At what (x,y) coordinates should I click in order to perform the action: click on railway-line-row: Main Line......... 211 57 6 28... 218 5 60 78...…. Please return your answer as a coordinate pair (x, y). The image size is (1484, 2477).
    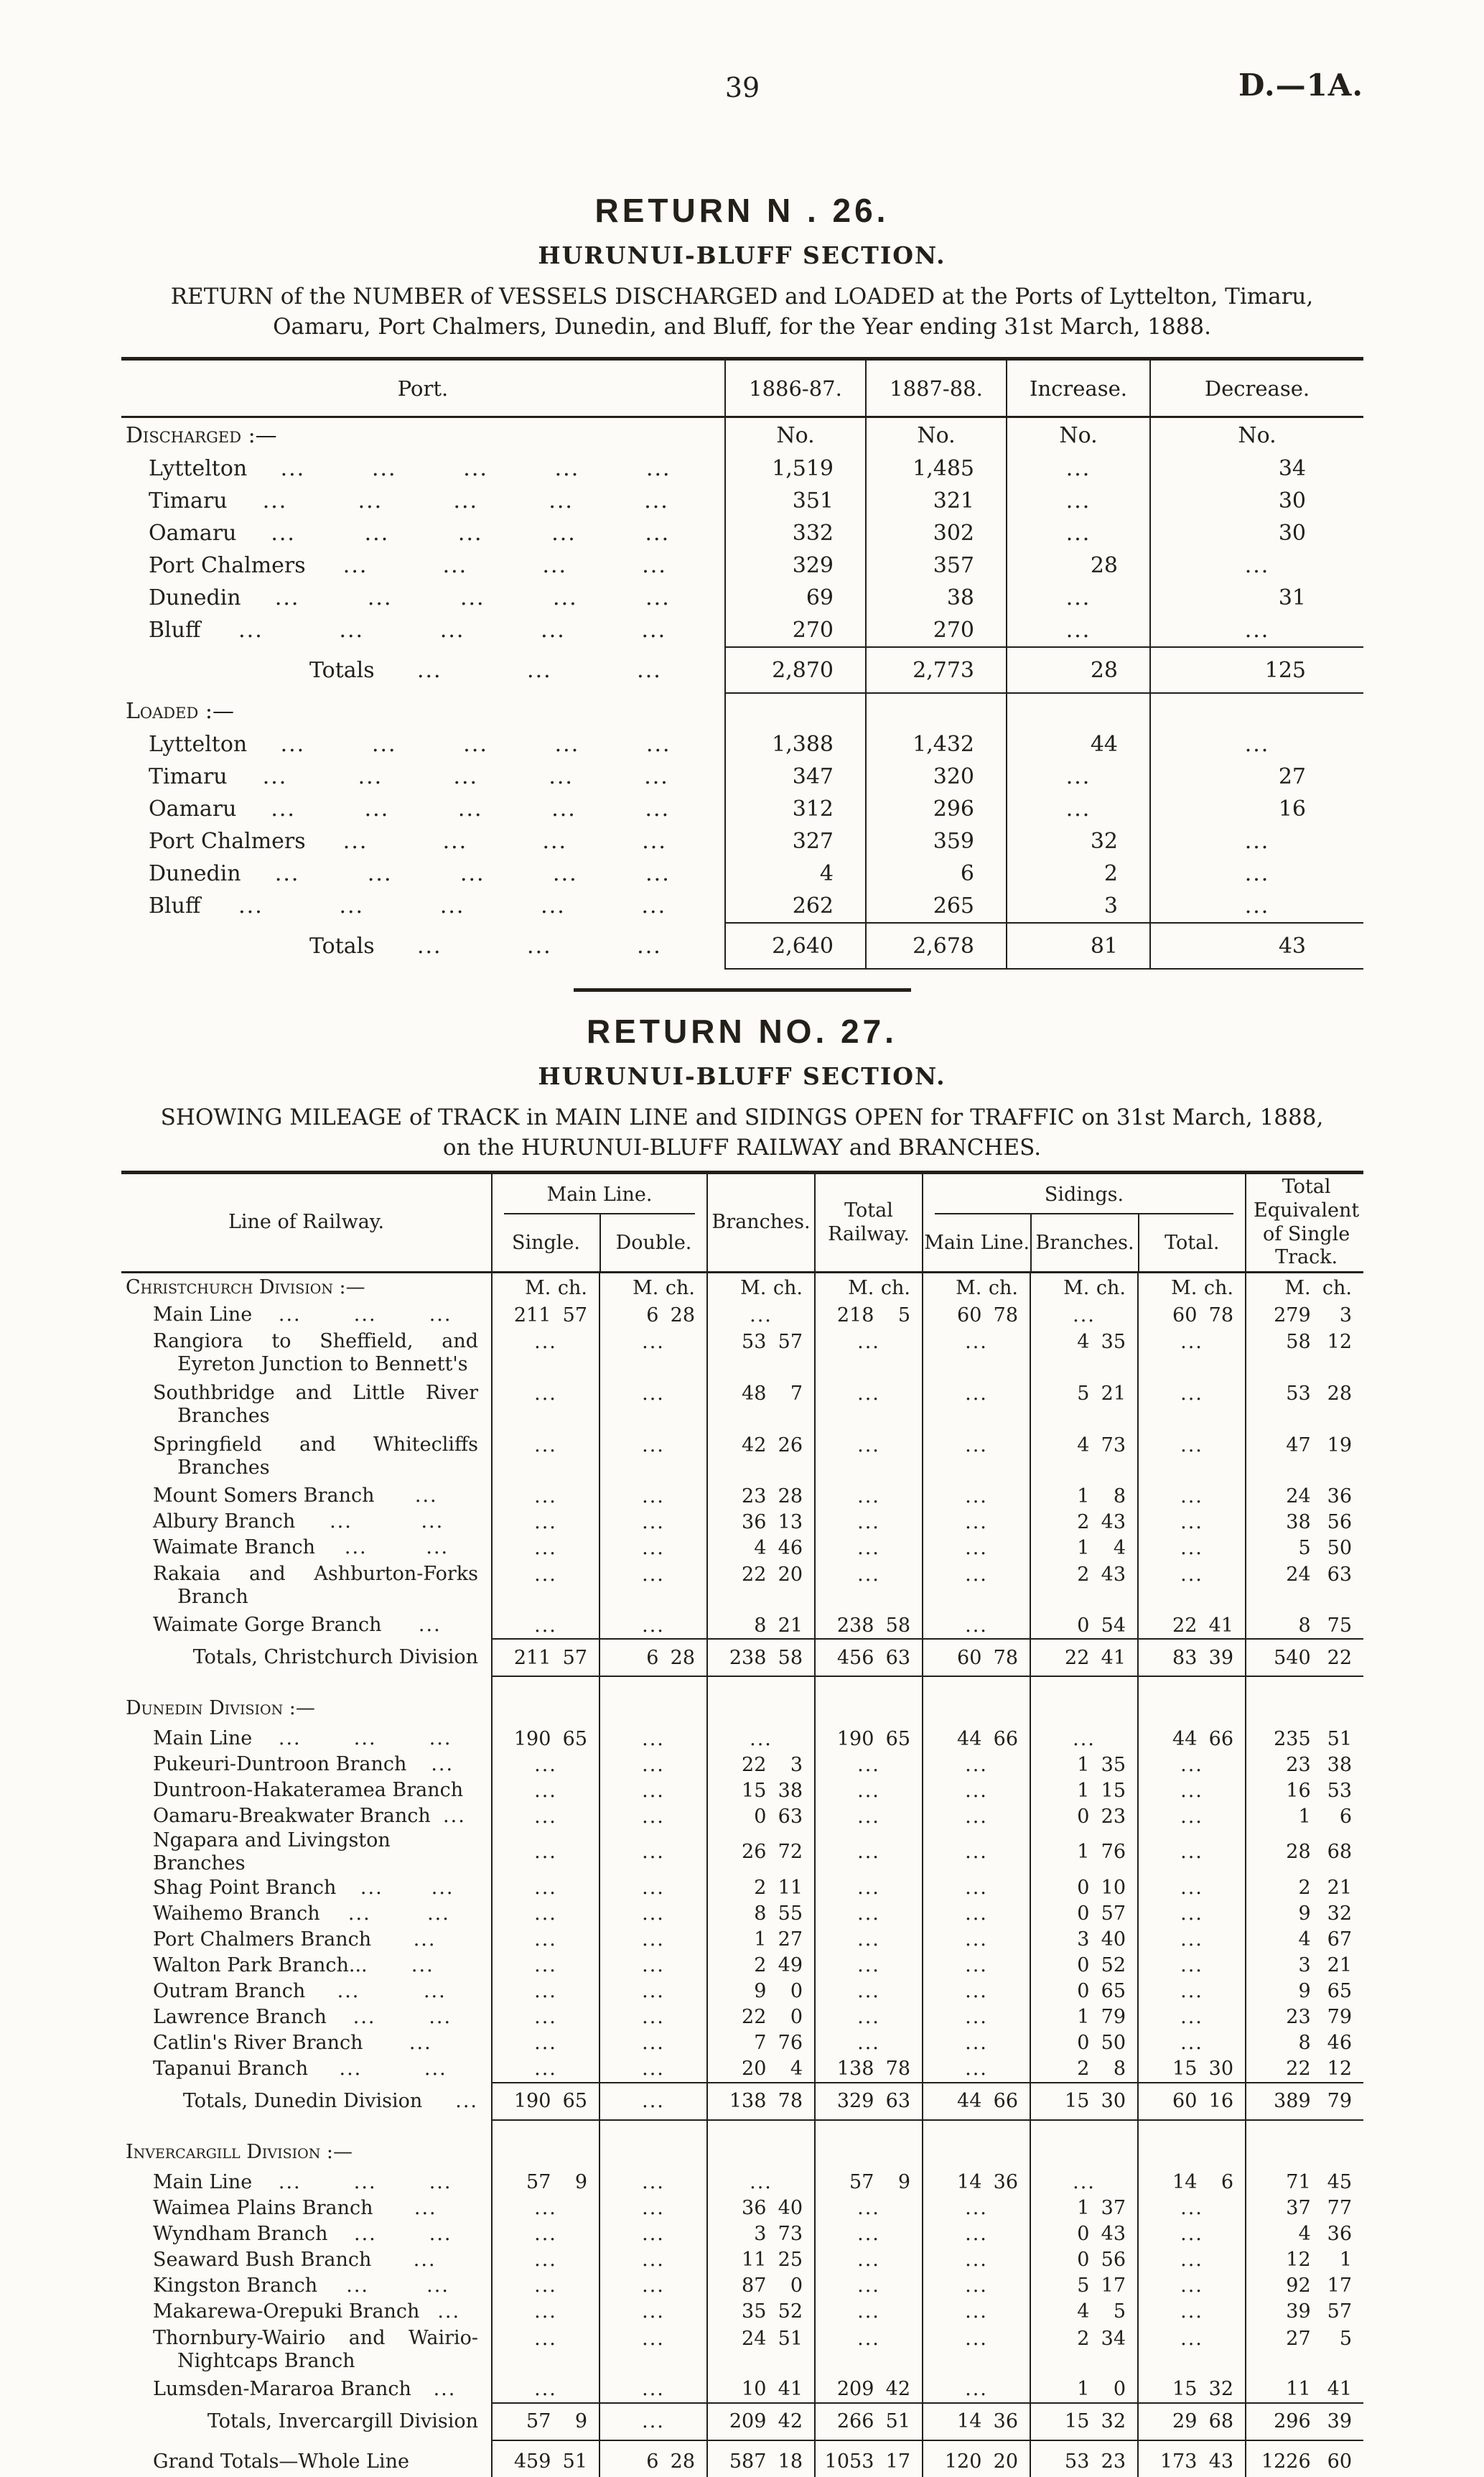
    Looking at the image, I should click on (742, 1315).